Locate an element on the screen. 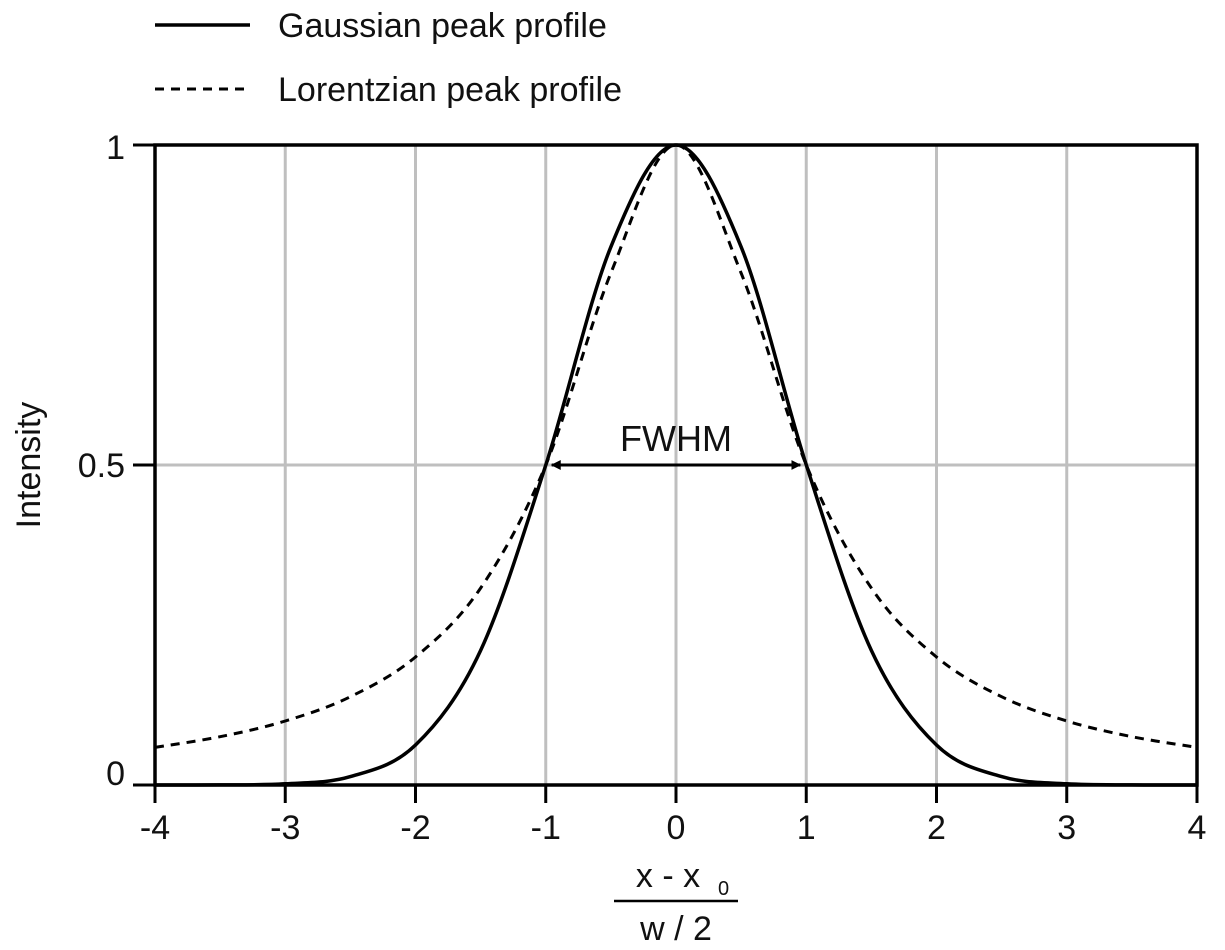  x-tick-label: -1 is located at coordinates (546, 828).